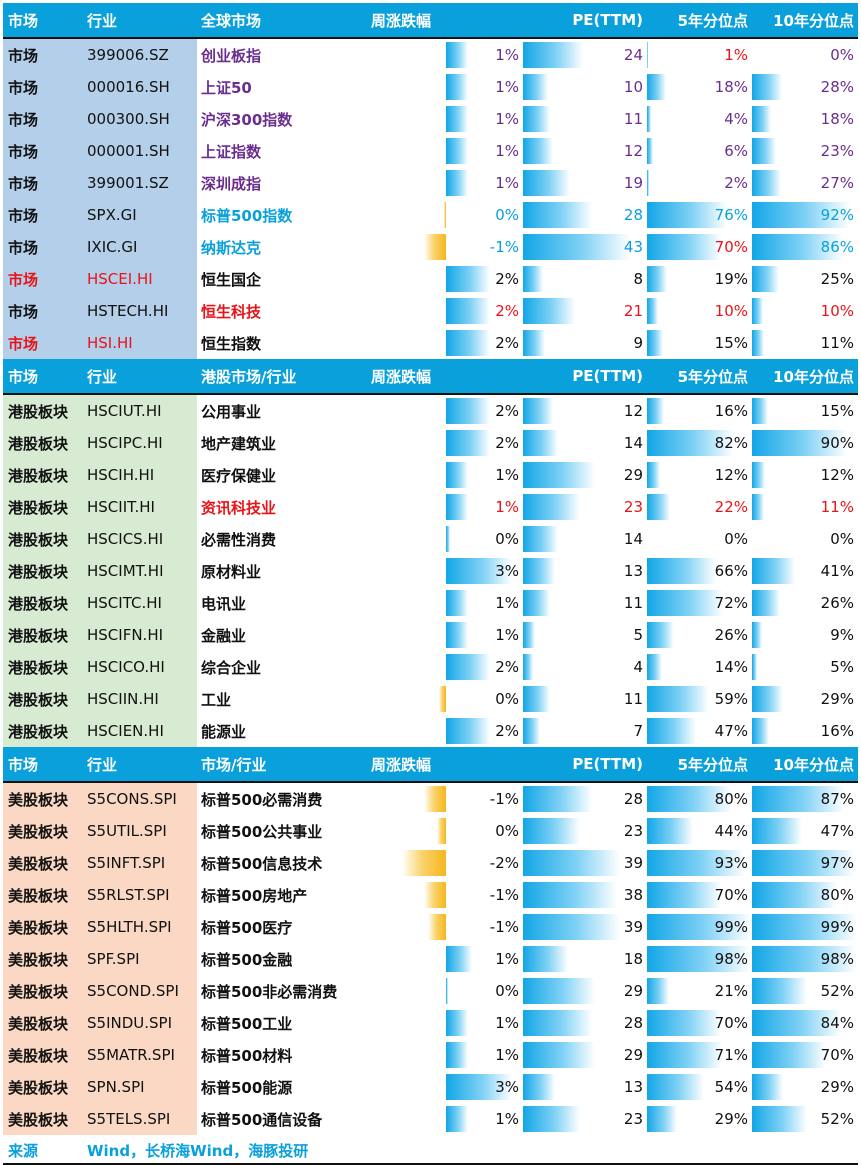 Image resolution: width=861 pixels, height=1165 pixels. I want to click on weekly-change-cell: -1%, so click(446, 799).